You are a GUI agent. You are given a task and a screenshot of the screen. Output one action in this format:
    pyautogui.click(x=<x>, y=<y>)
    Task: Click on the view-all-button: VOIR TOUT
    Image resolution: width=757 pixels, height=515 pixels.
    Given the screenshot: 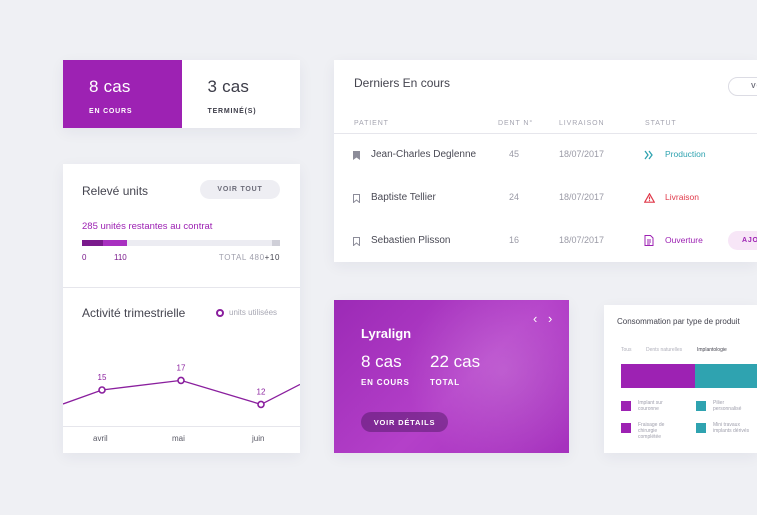 What is the action you would take?
    pyautogui.click(x=240, y=189)
    